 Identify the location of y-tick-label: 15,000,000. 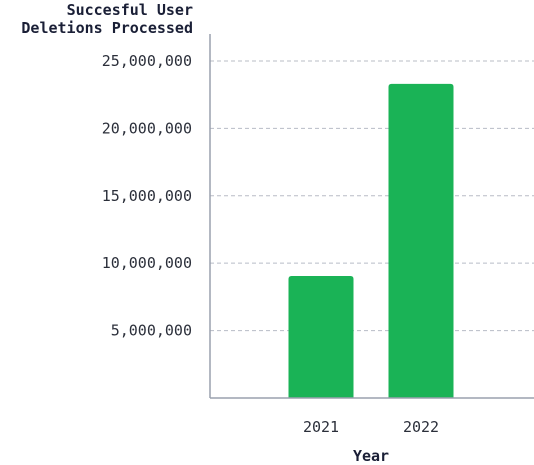
(147, 196).